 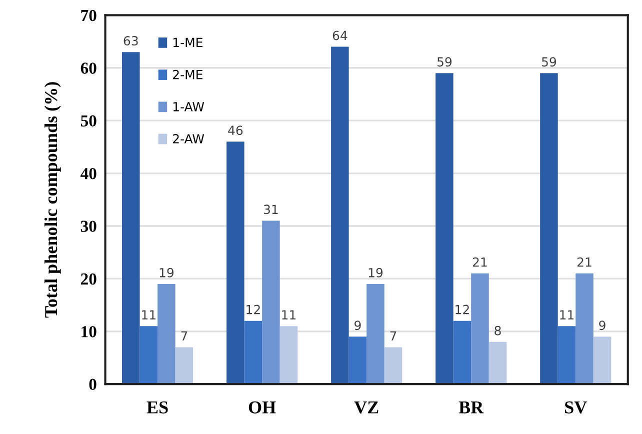 I want to click on legend-label: 2-AW, so click(x=188, y=139).